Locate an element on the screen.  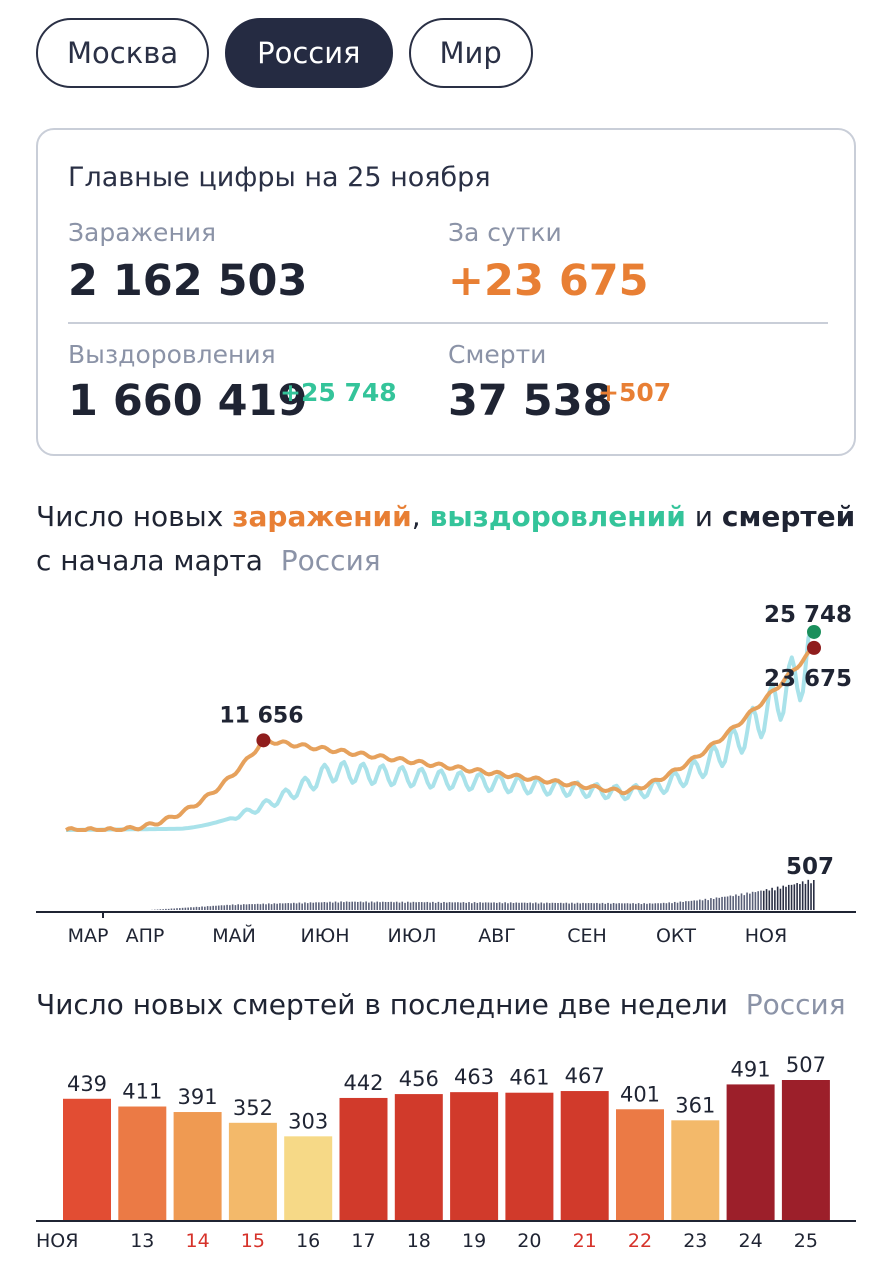
recoveries-end-marker is located at coordinates (814, 631).